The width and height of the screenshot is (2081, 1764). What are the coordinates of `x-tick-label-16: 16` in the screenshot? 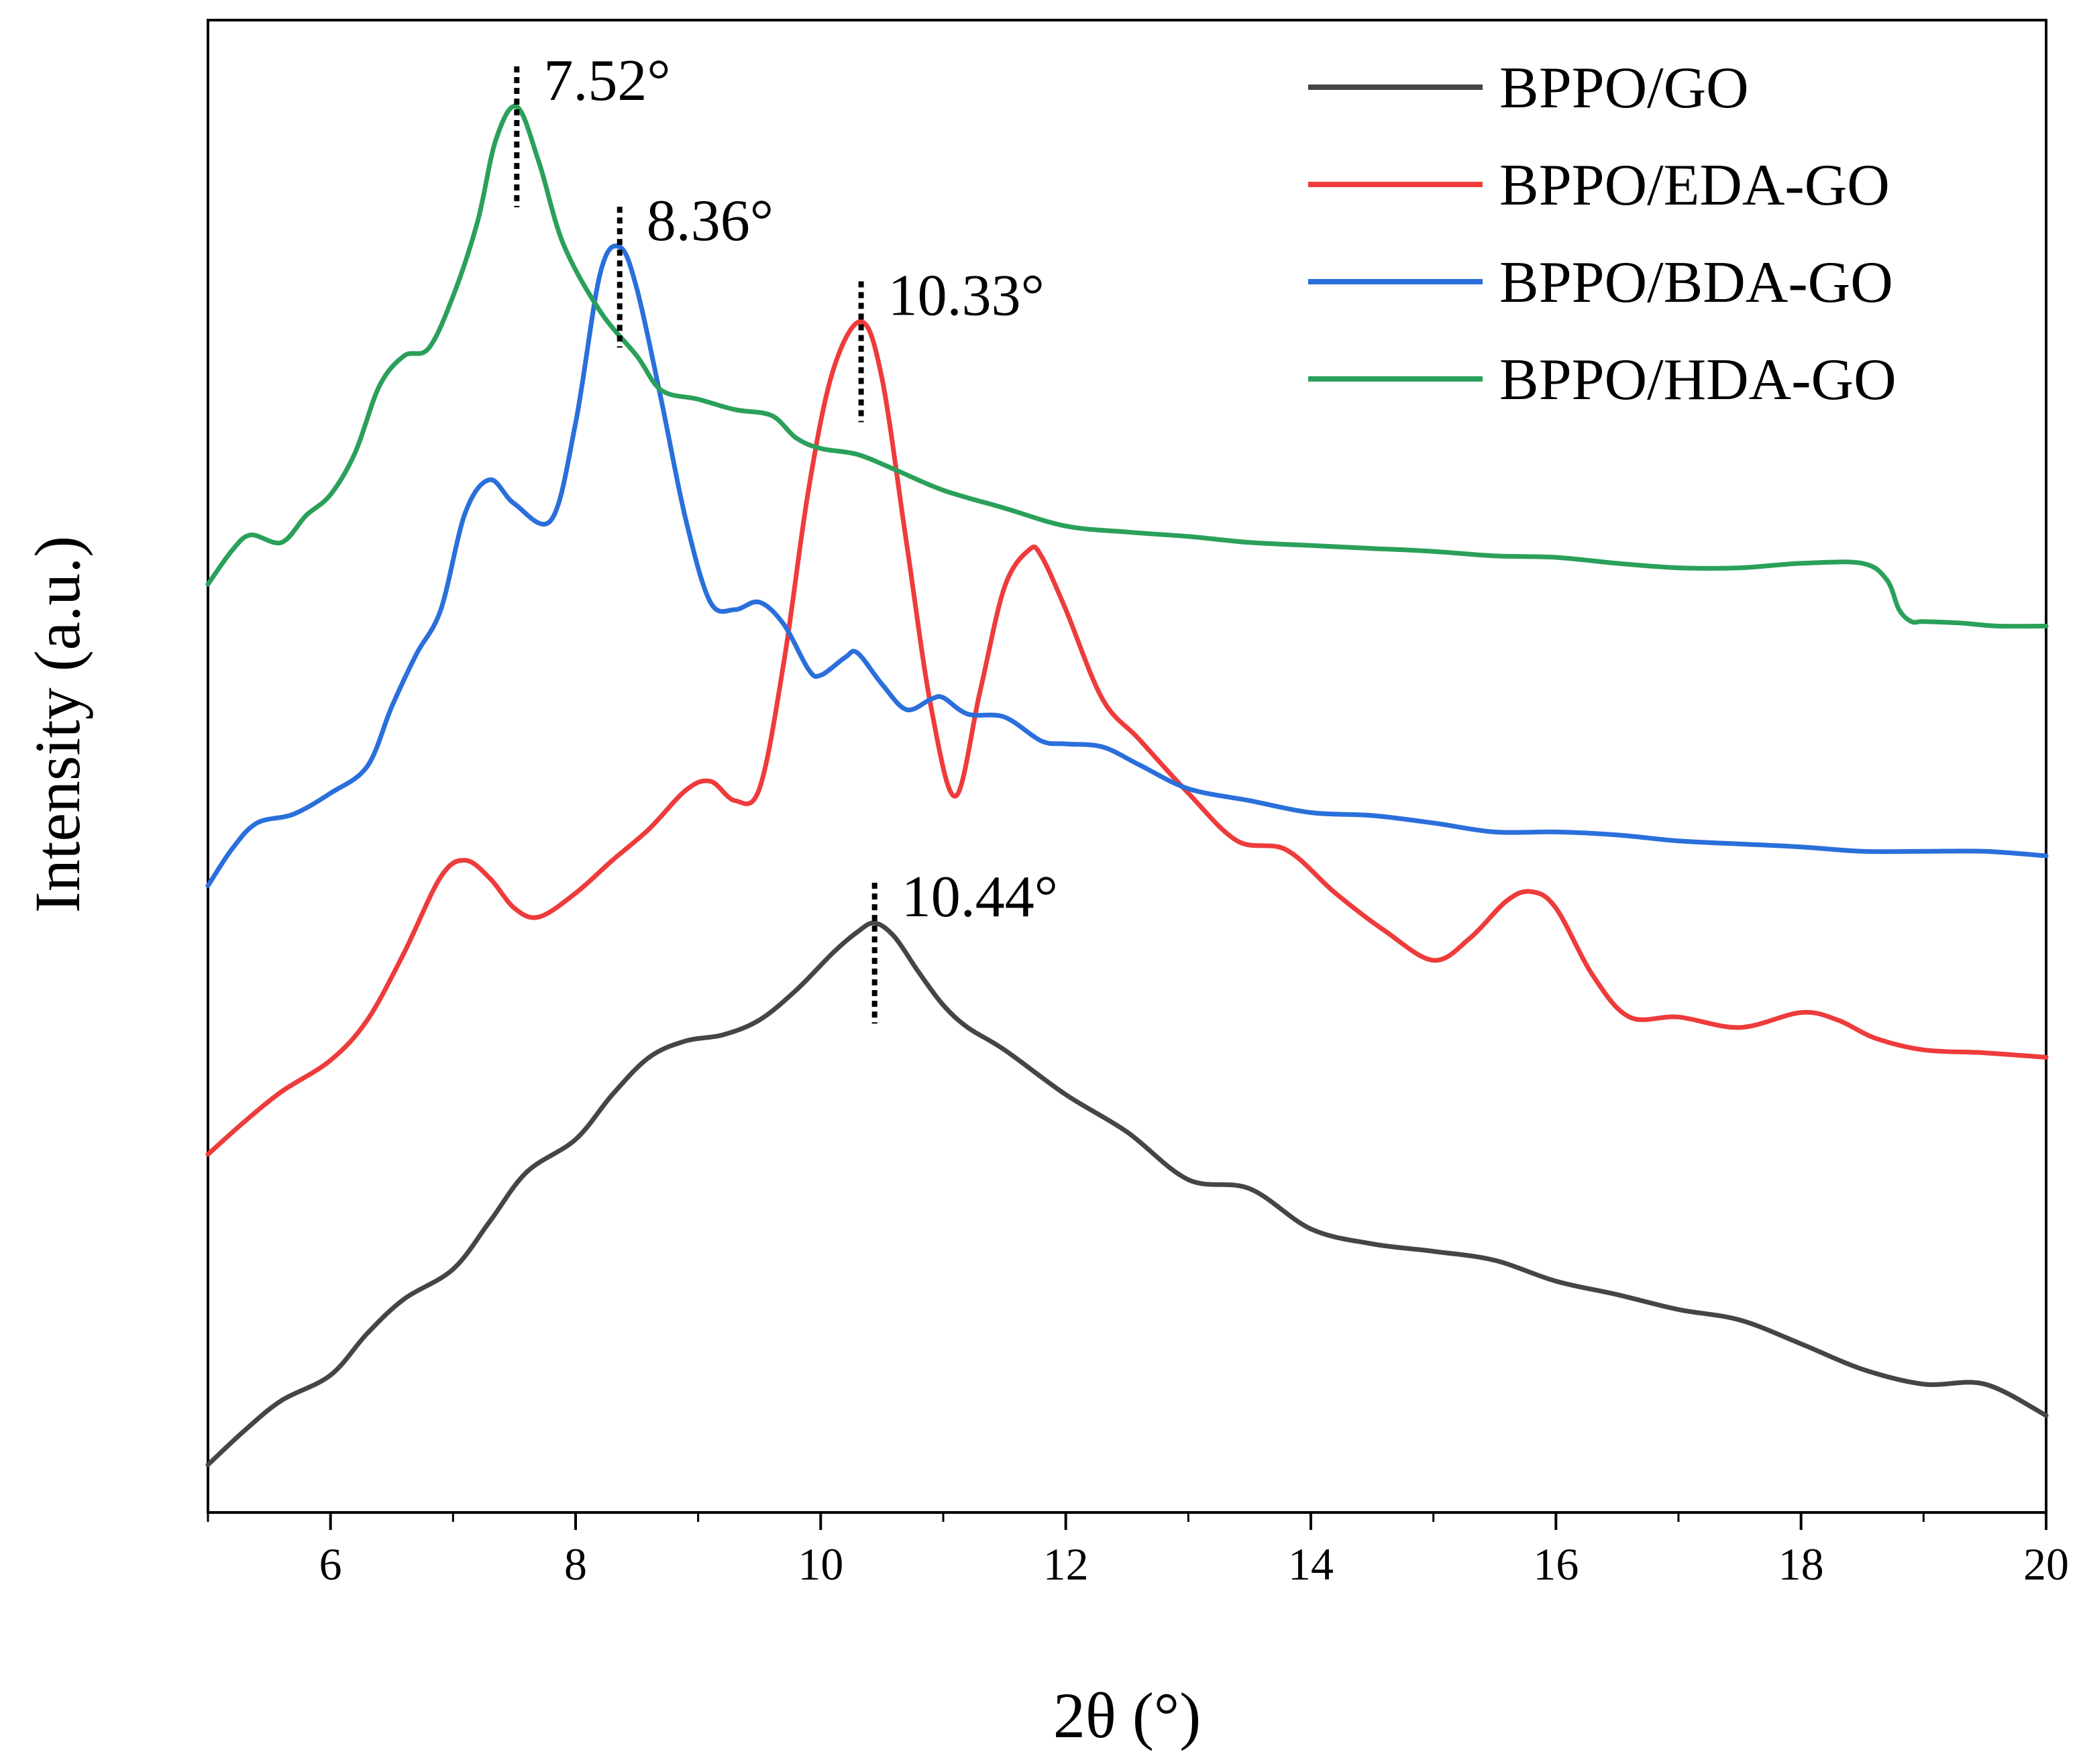 It's located at (1556, 1565).